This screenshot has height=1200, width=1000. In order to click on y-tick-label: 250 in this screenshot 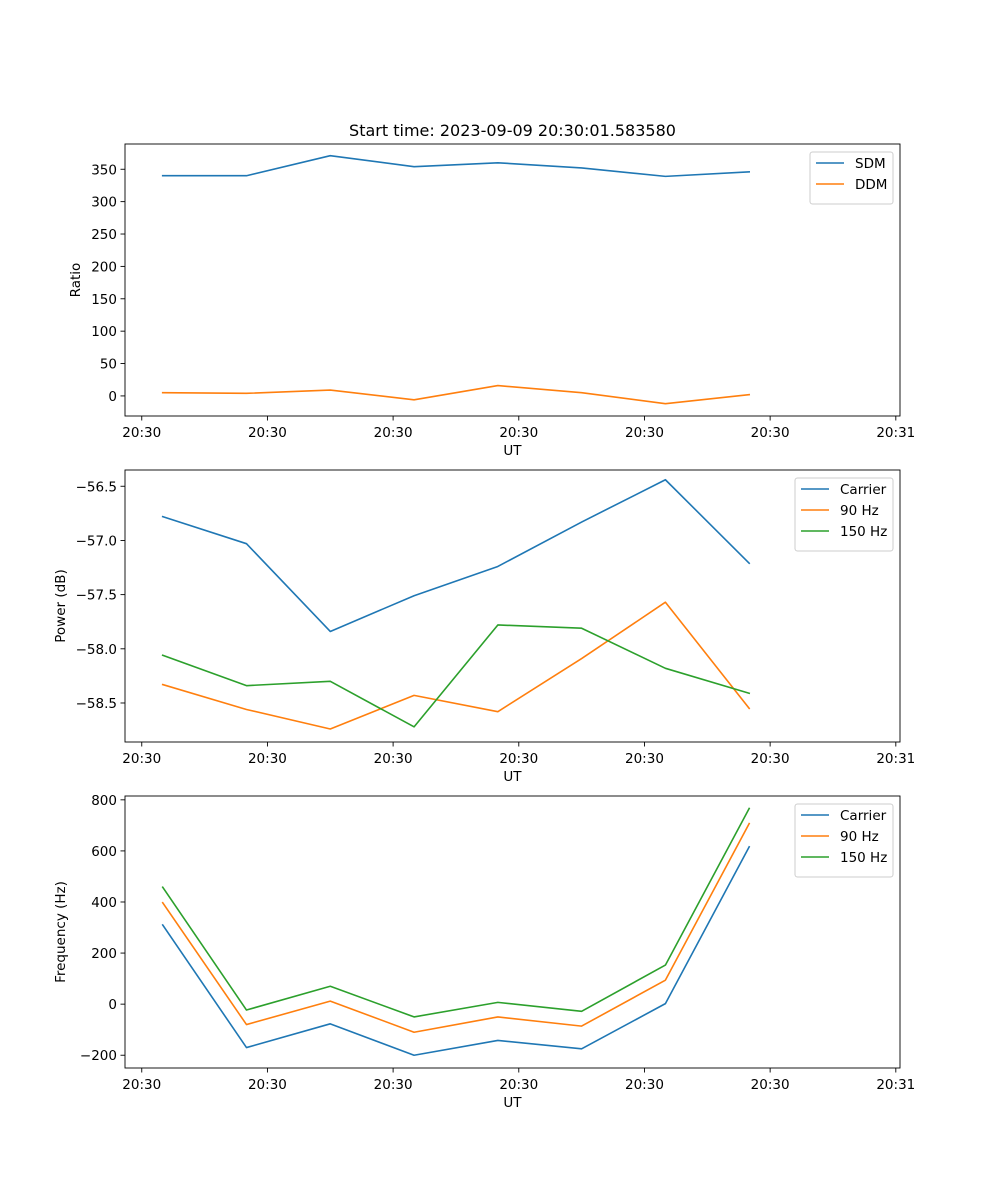, I will do `click(104, 235)`.